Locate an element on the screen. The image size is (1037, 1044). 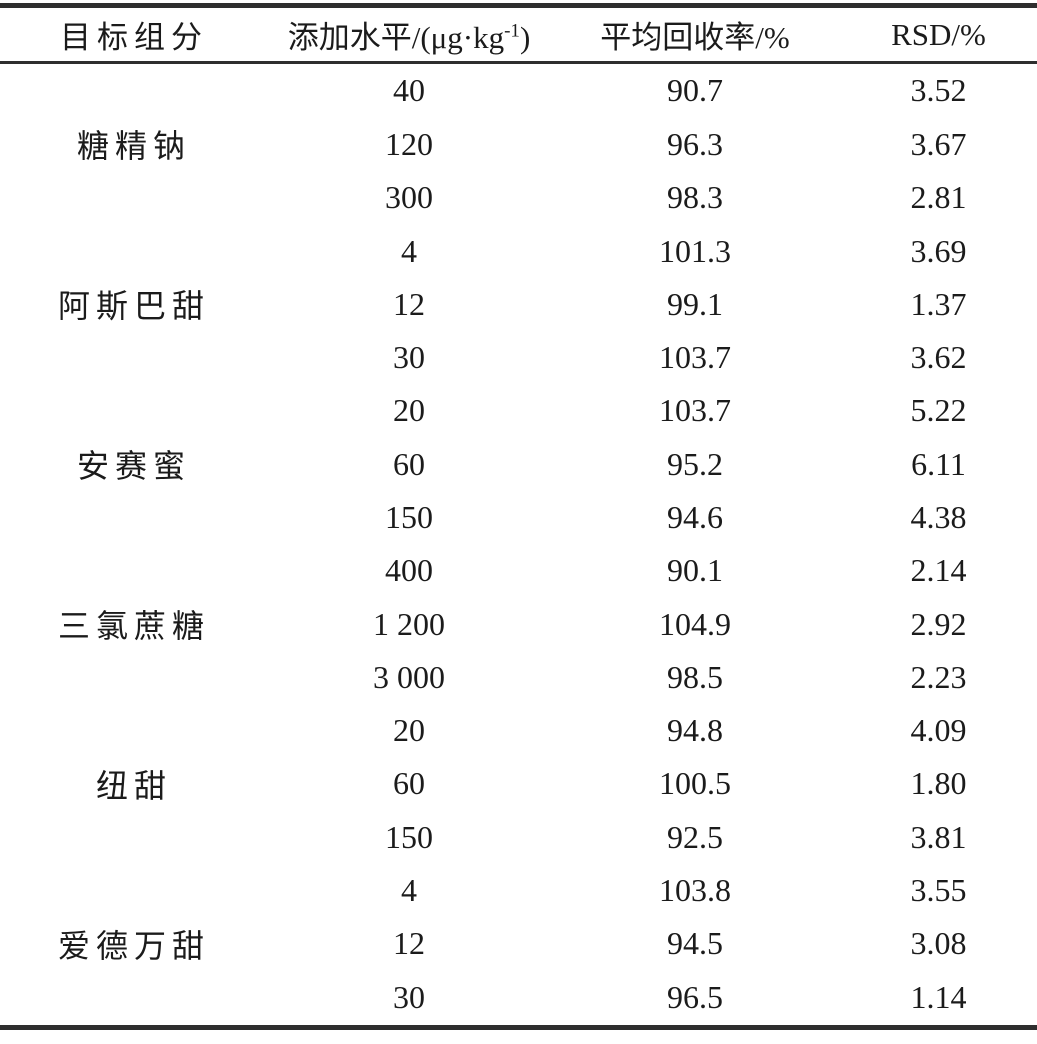
recovery-cell: 94.6 is located at coordinates (695, 517).